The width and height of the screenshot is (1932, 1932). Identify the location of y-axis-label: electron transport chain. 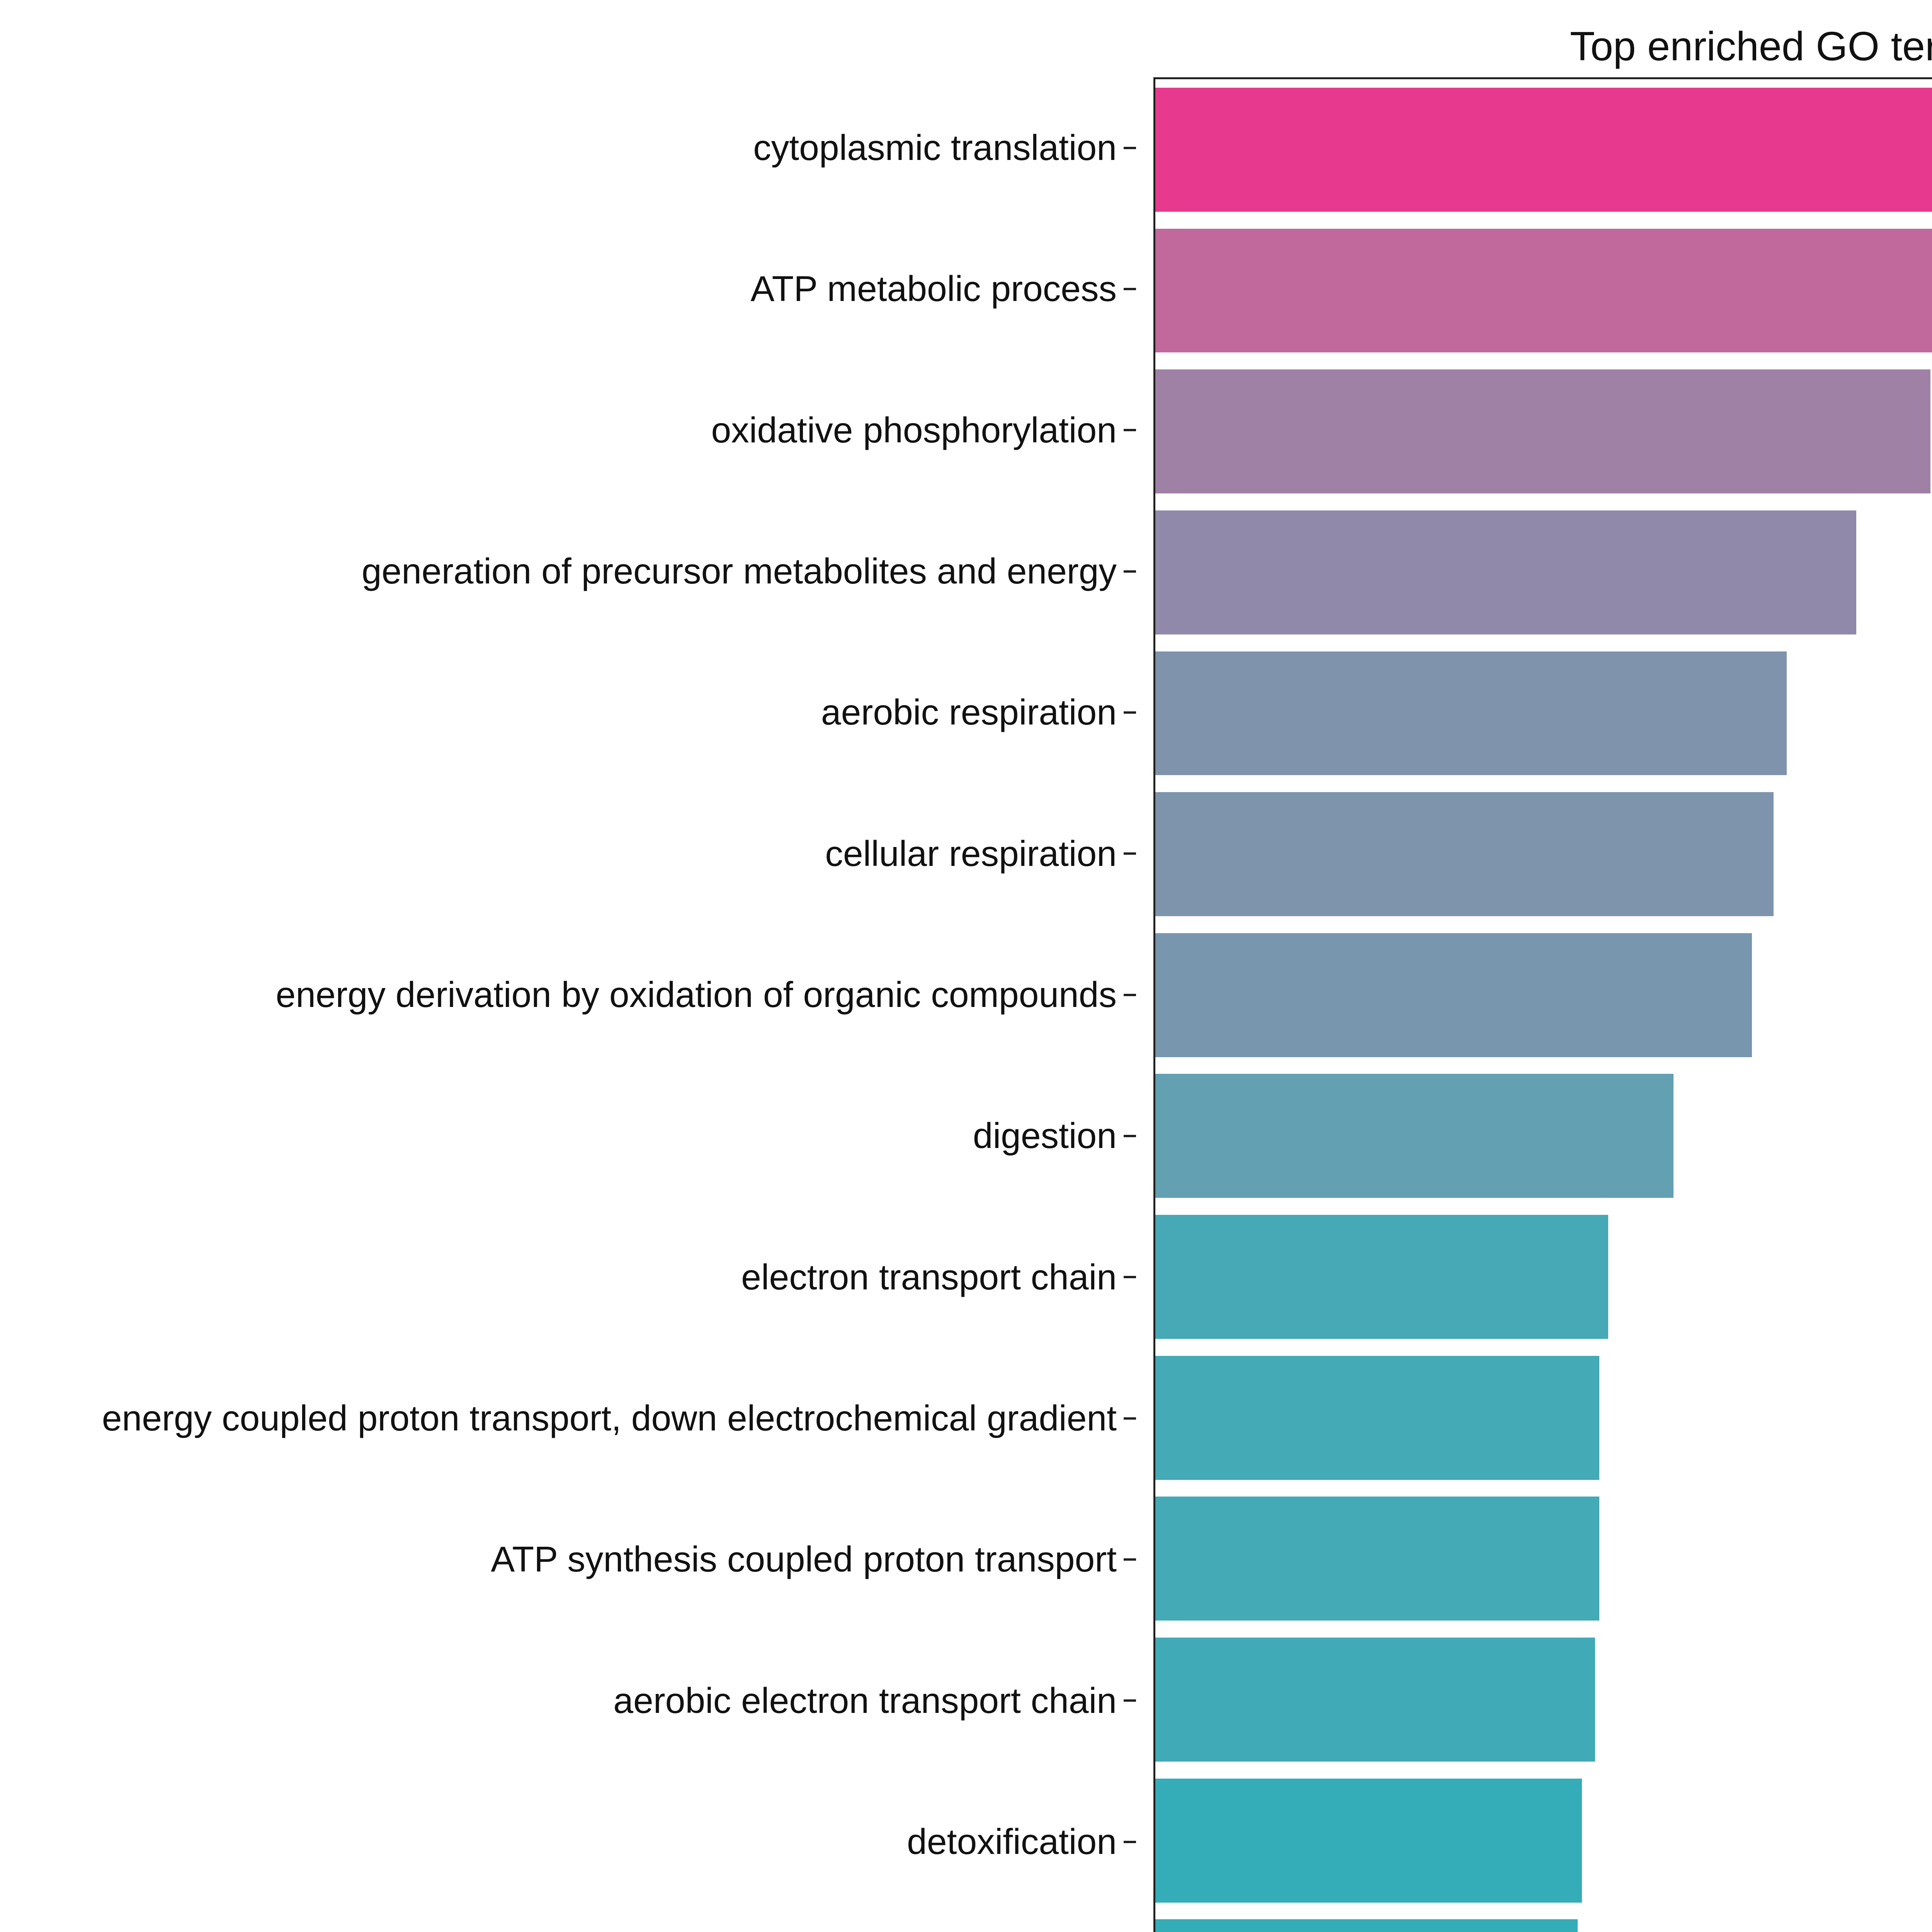
(929, 1277).